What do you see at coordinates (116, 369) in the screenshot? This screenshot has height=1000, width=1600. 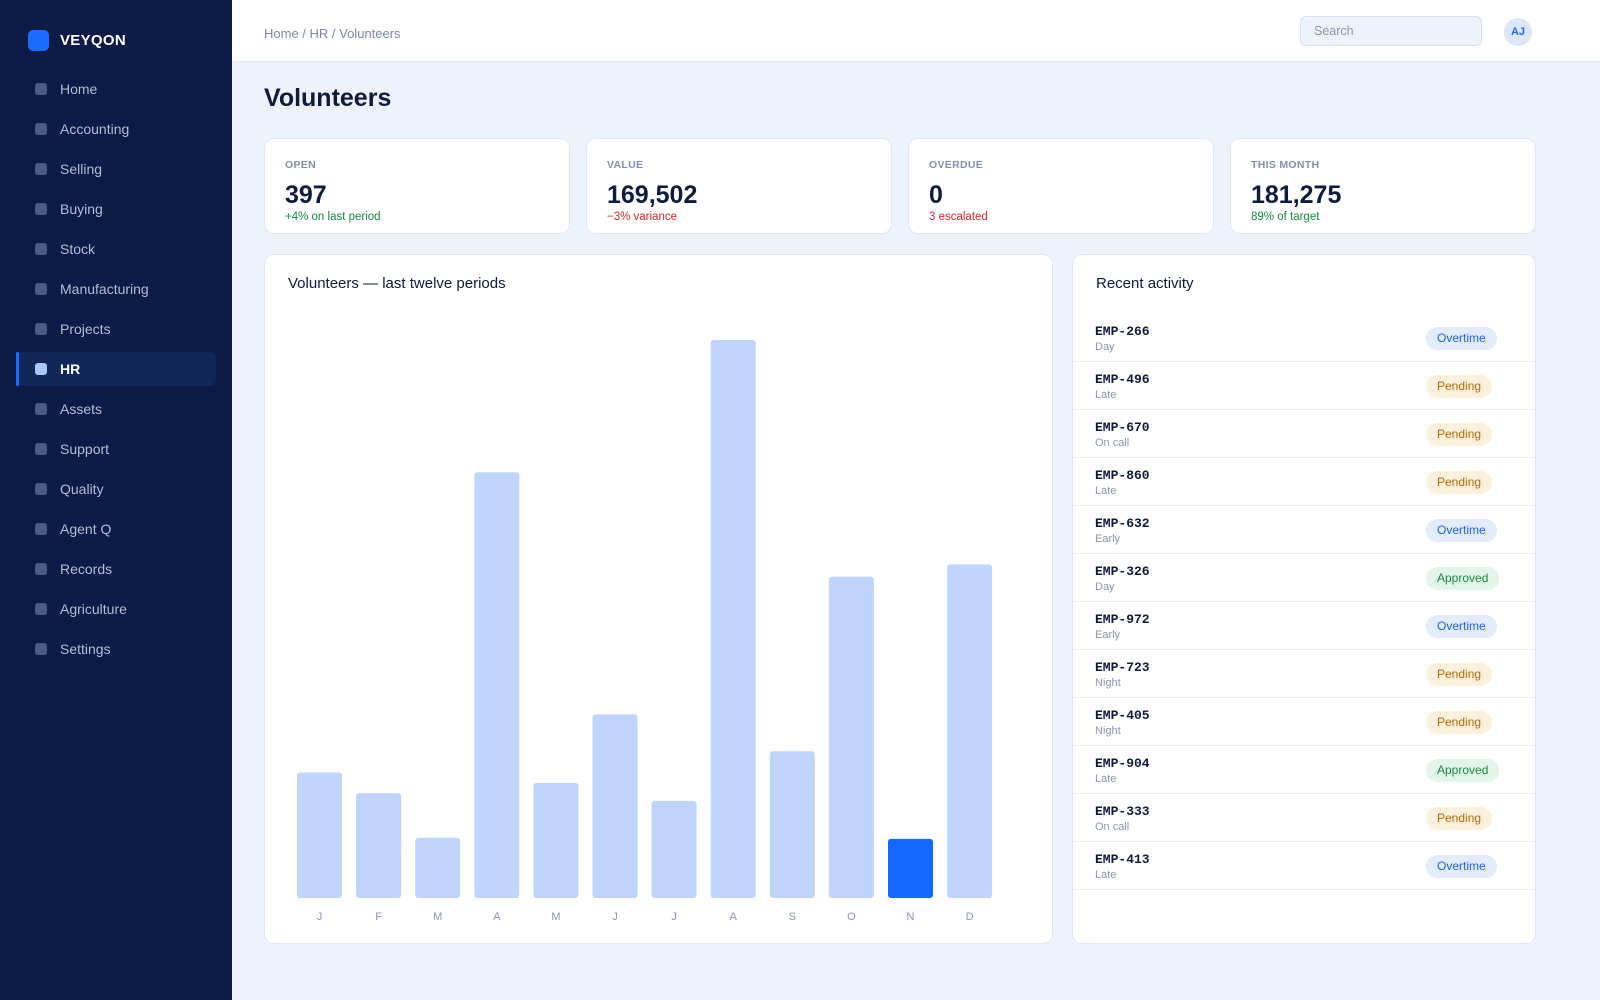 I see `sidebar-item-hr: HR` at bounding box center [116, 369].